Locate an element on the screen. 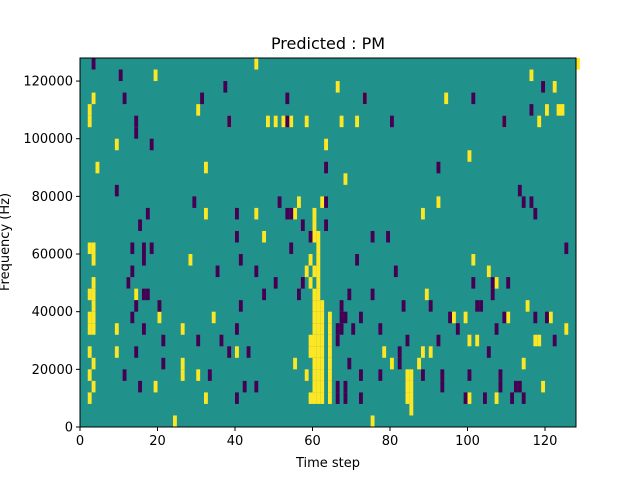 The width and height of the screenshot is (640, 480). y-tick-label: 0 is located at coordinates (69, 428).